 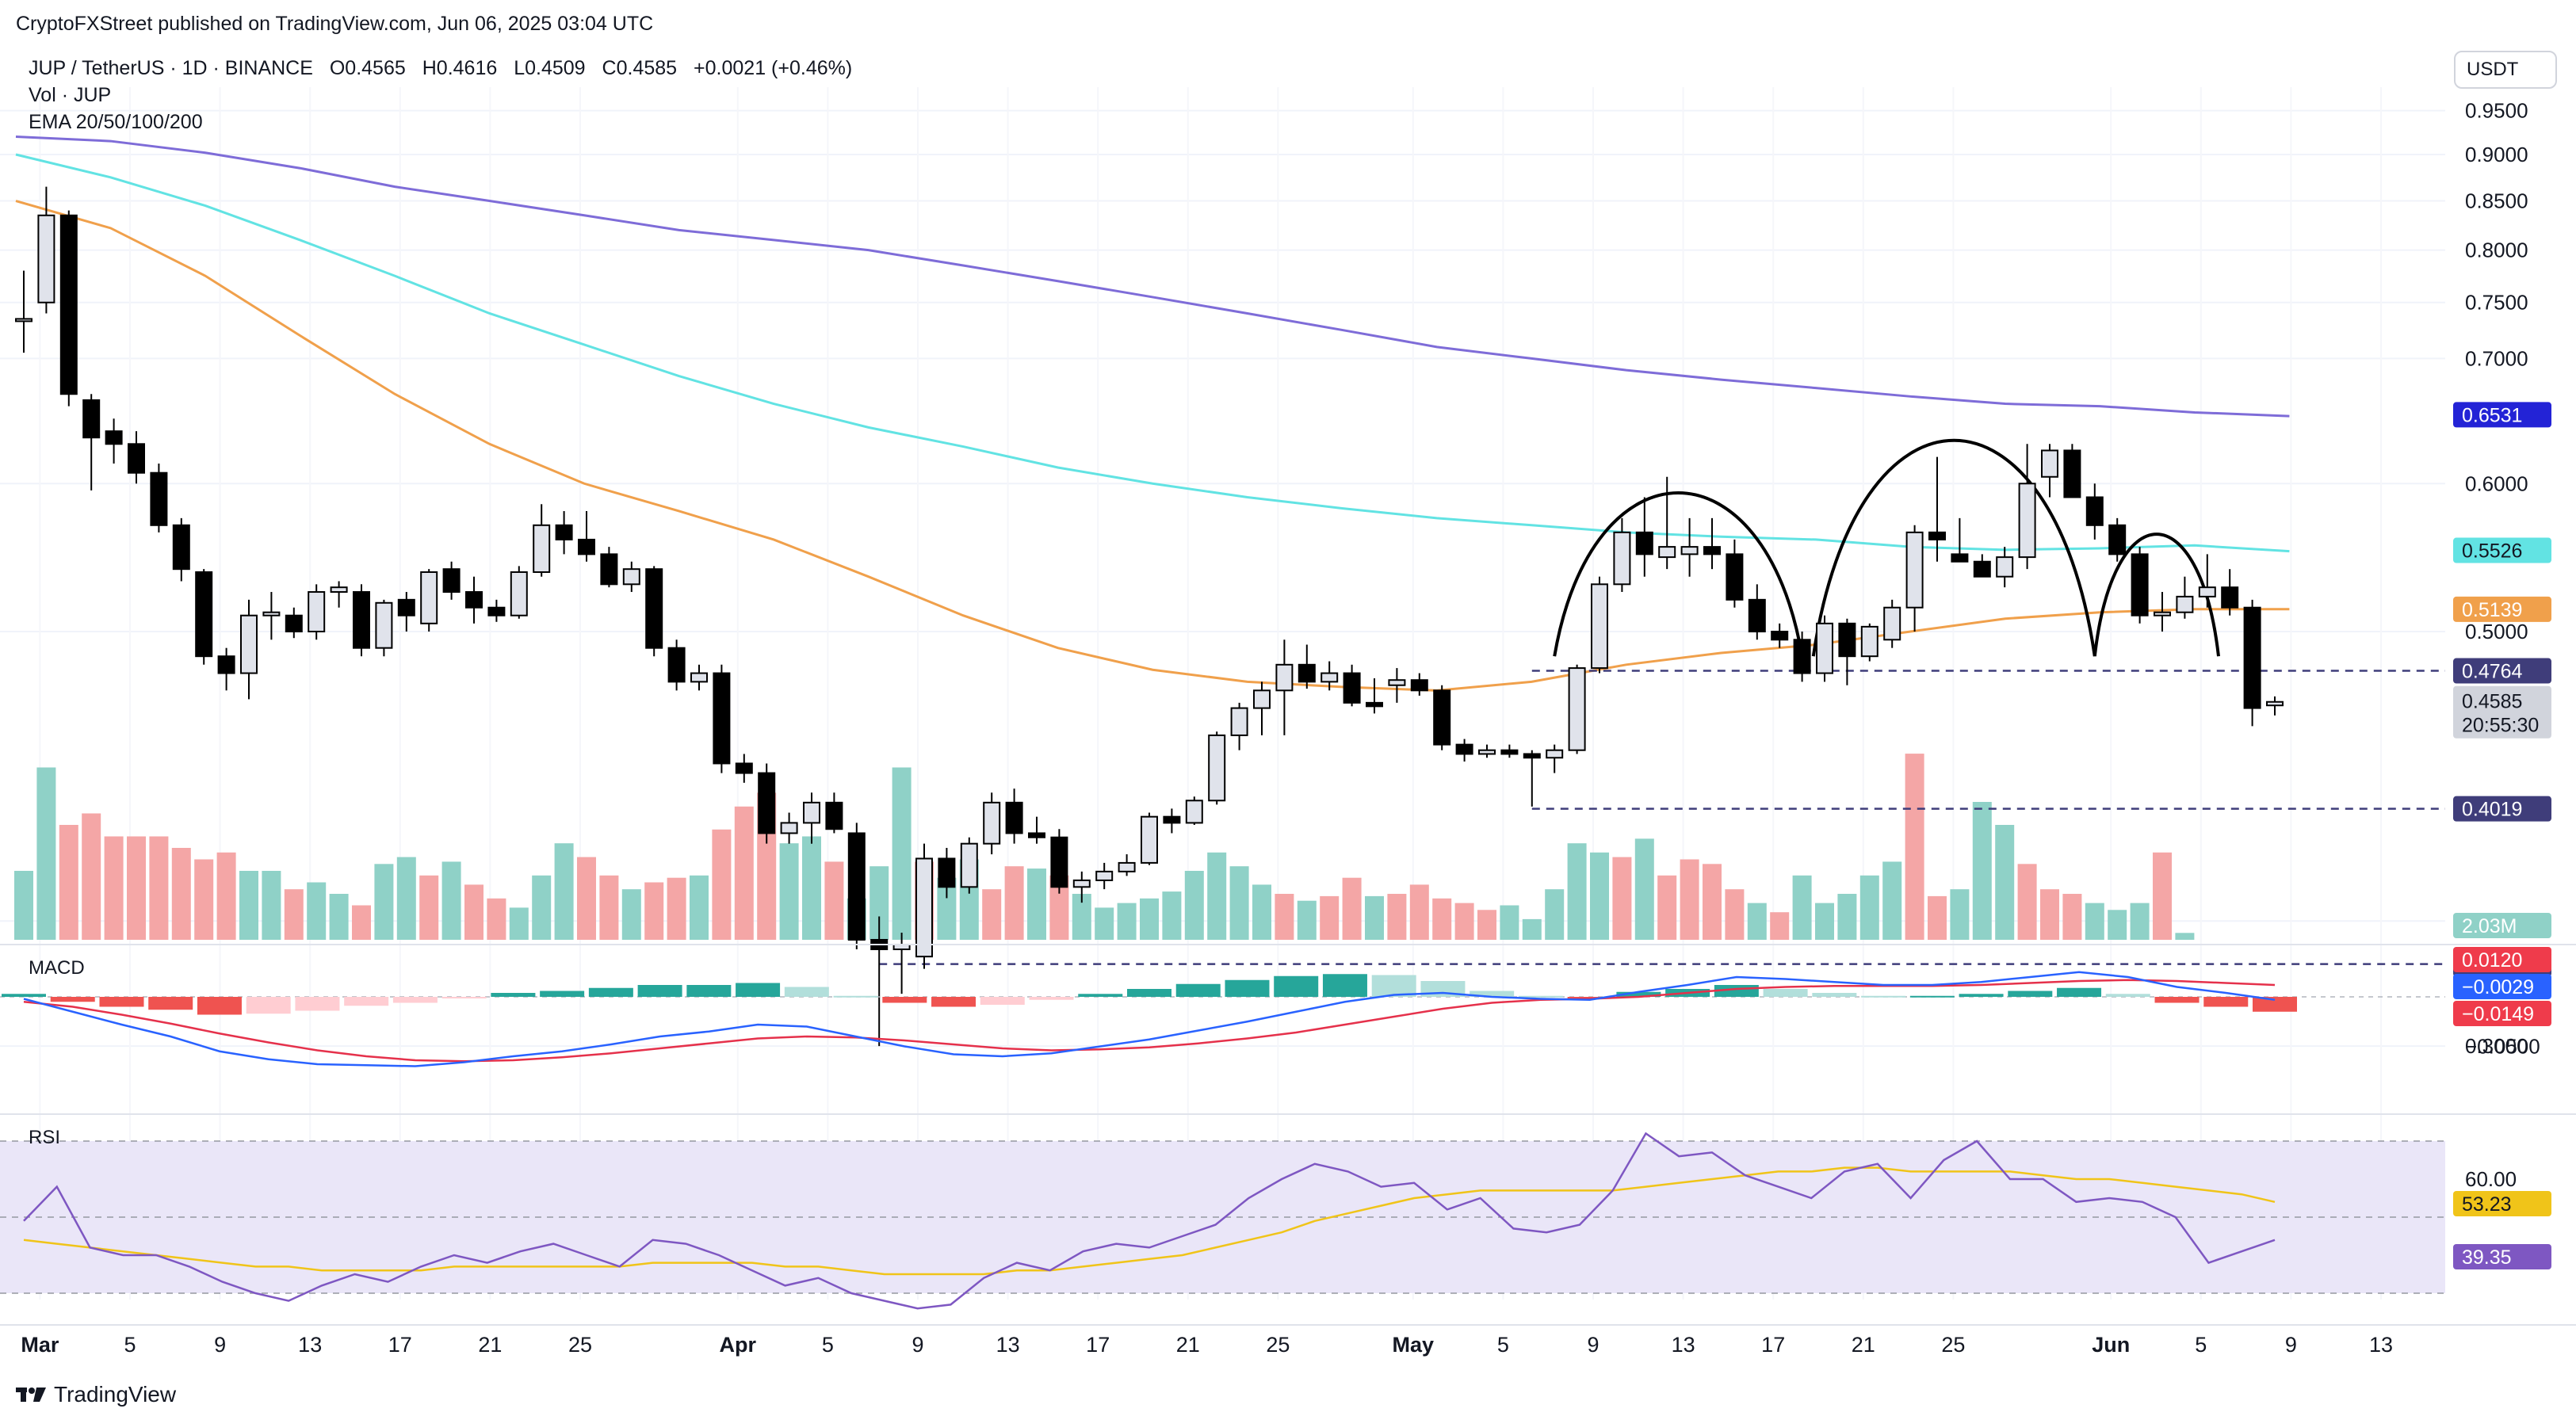 I want to click on time-tick-label: 25, so click(x=580, y=1345).